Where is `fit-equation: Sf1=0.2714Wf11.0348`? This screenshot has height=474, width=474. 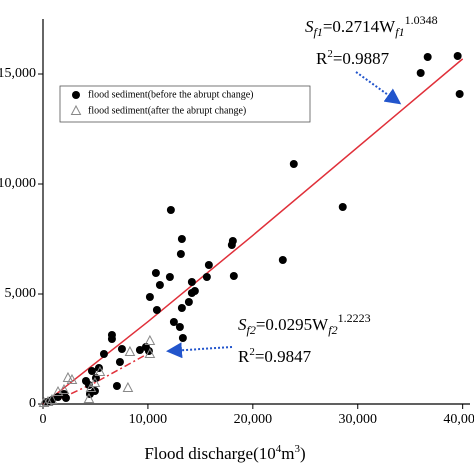
fit-equation: Sf1=0.2714Wf11.0348 is located at coordinates (371, 26).